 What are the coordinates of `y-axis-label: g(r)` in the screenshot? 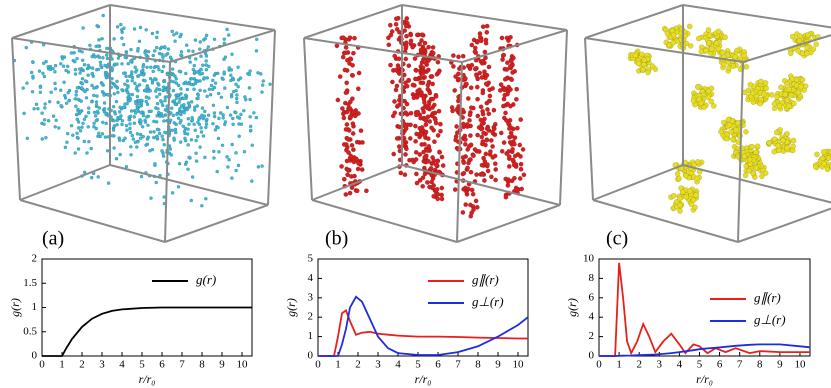 It's located at (572, 307).